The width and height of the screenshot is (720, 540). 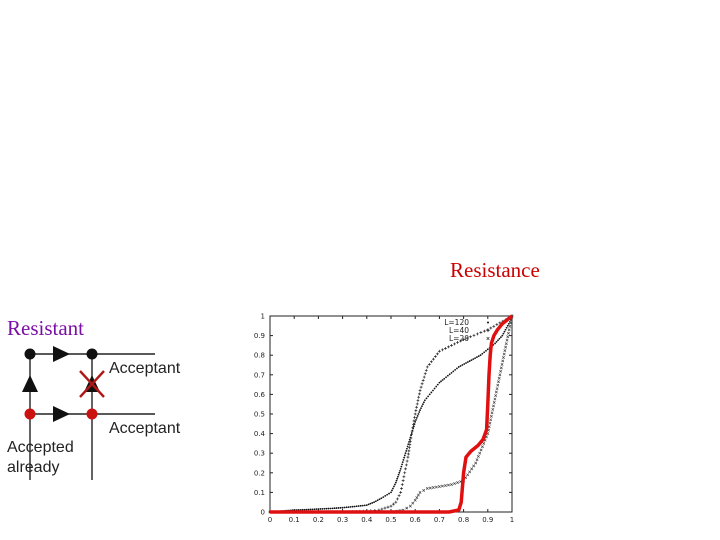 I want to click on x-tick-label: 0.9, so click(x=487, y=520).